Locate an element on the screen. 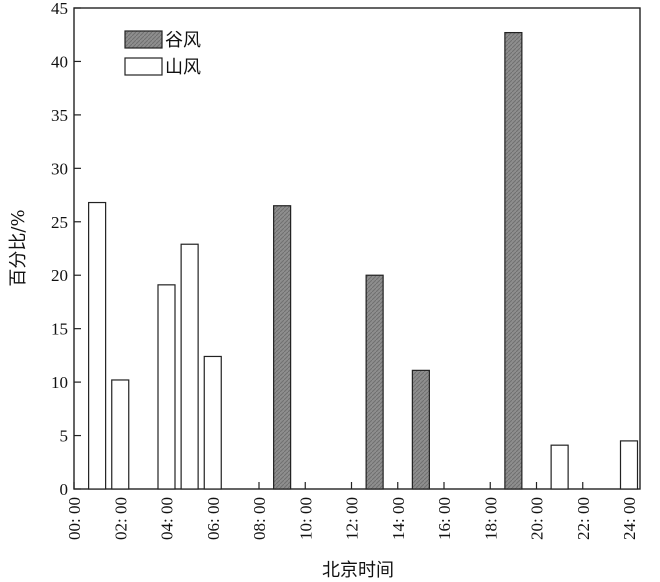 The height and width of the screenshot is (582, 660). x-axis-title: 北京时间 is located at coordinates (358, 570).